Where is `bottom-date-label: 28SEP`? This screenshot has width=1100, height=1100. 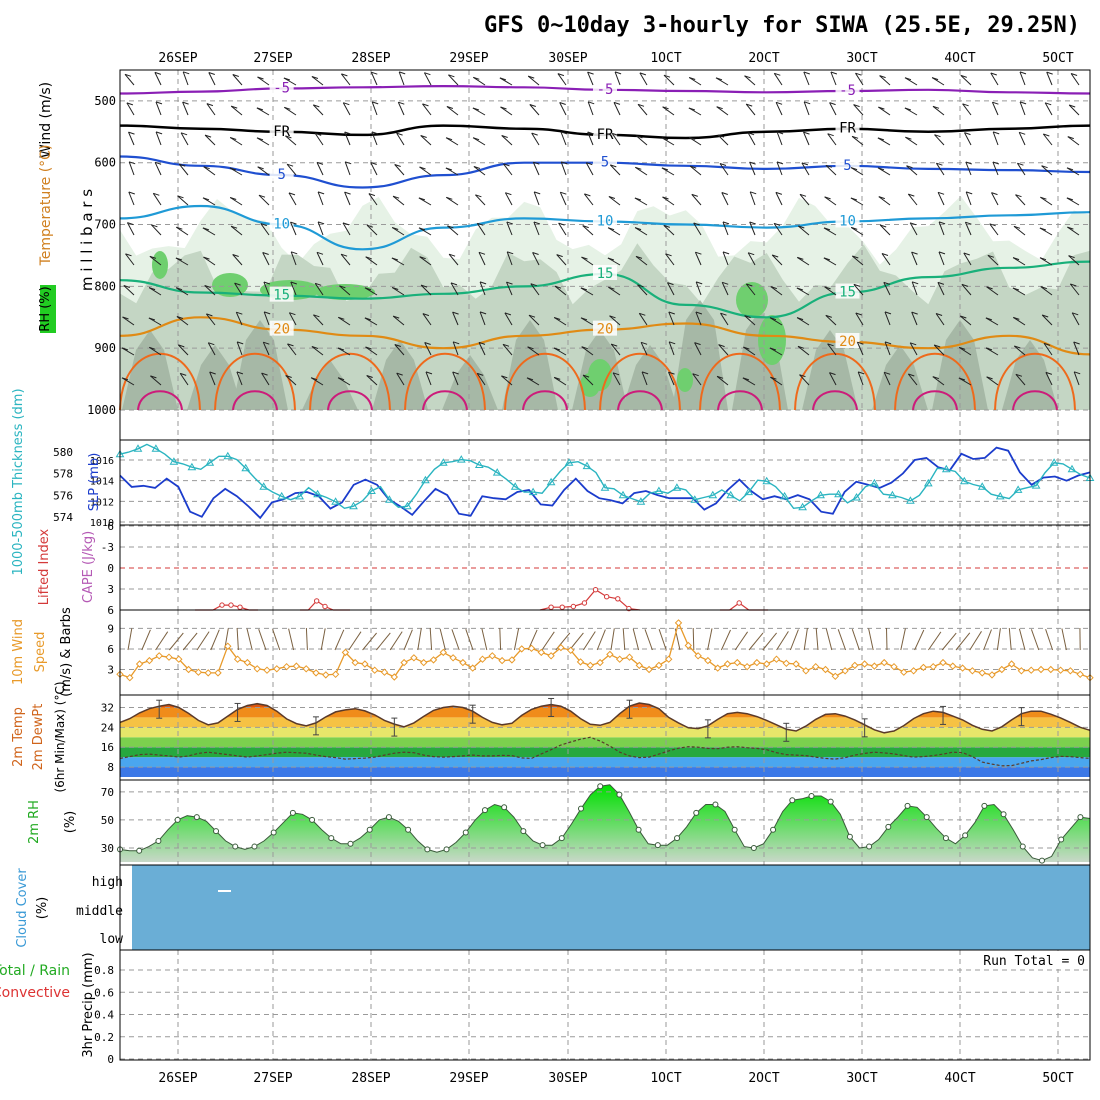
bottom-date-label: 28SEP is located at coordinates (370, 1078).